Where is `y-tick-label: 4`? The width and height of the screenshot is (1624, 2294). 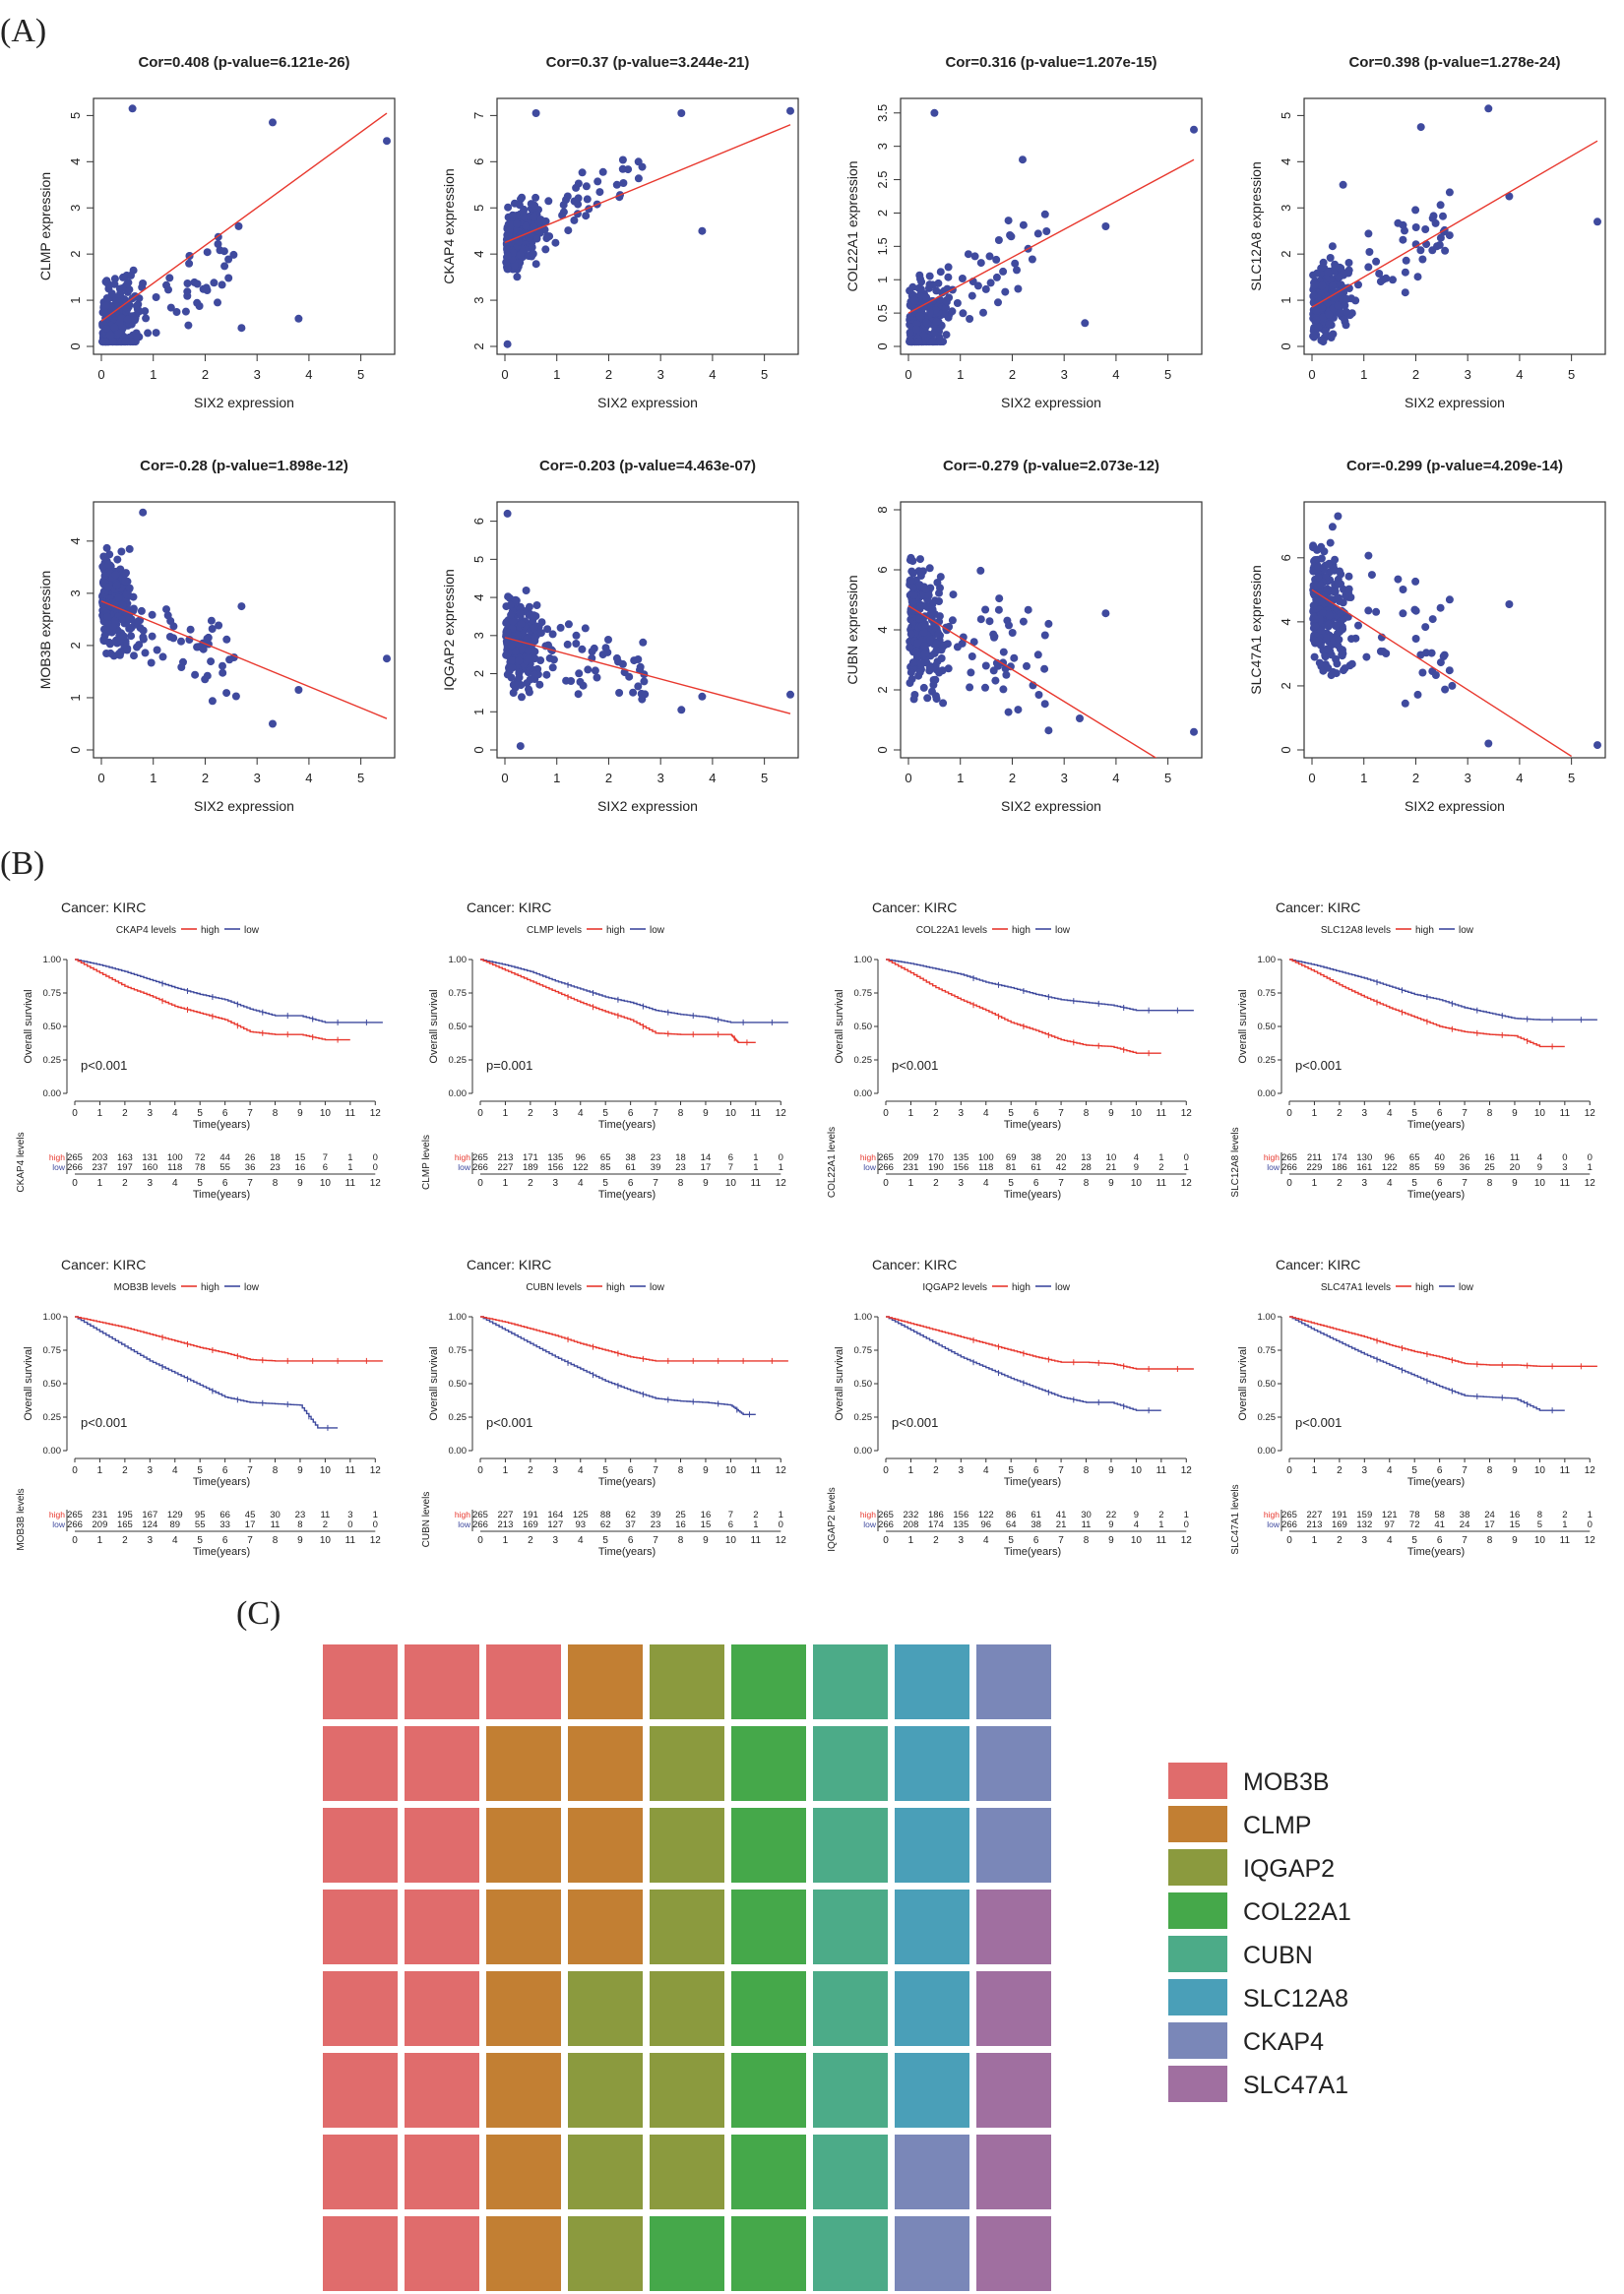 y-tick-label: 4 is located at coordinates (75, 161).